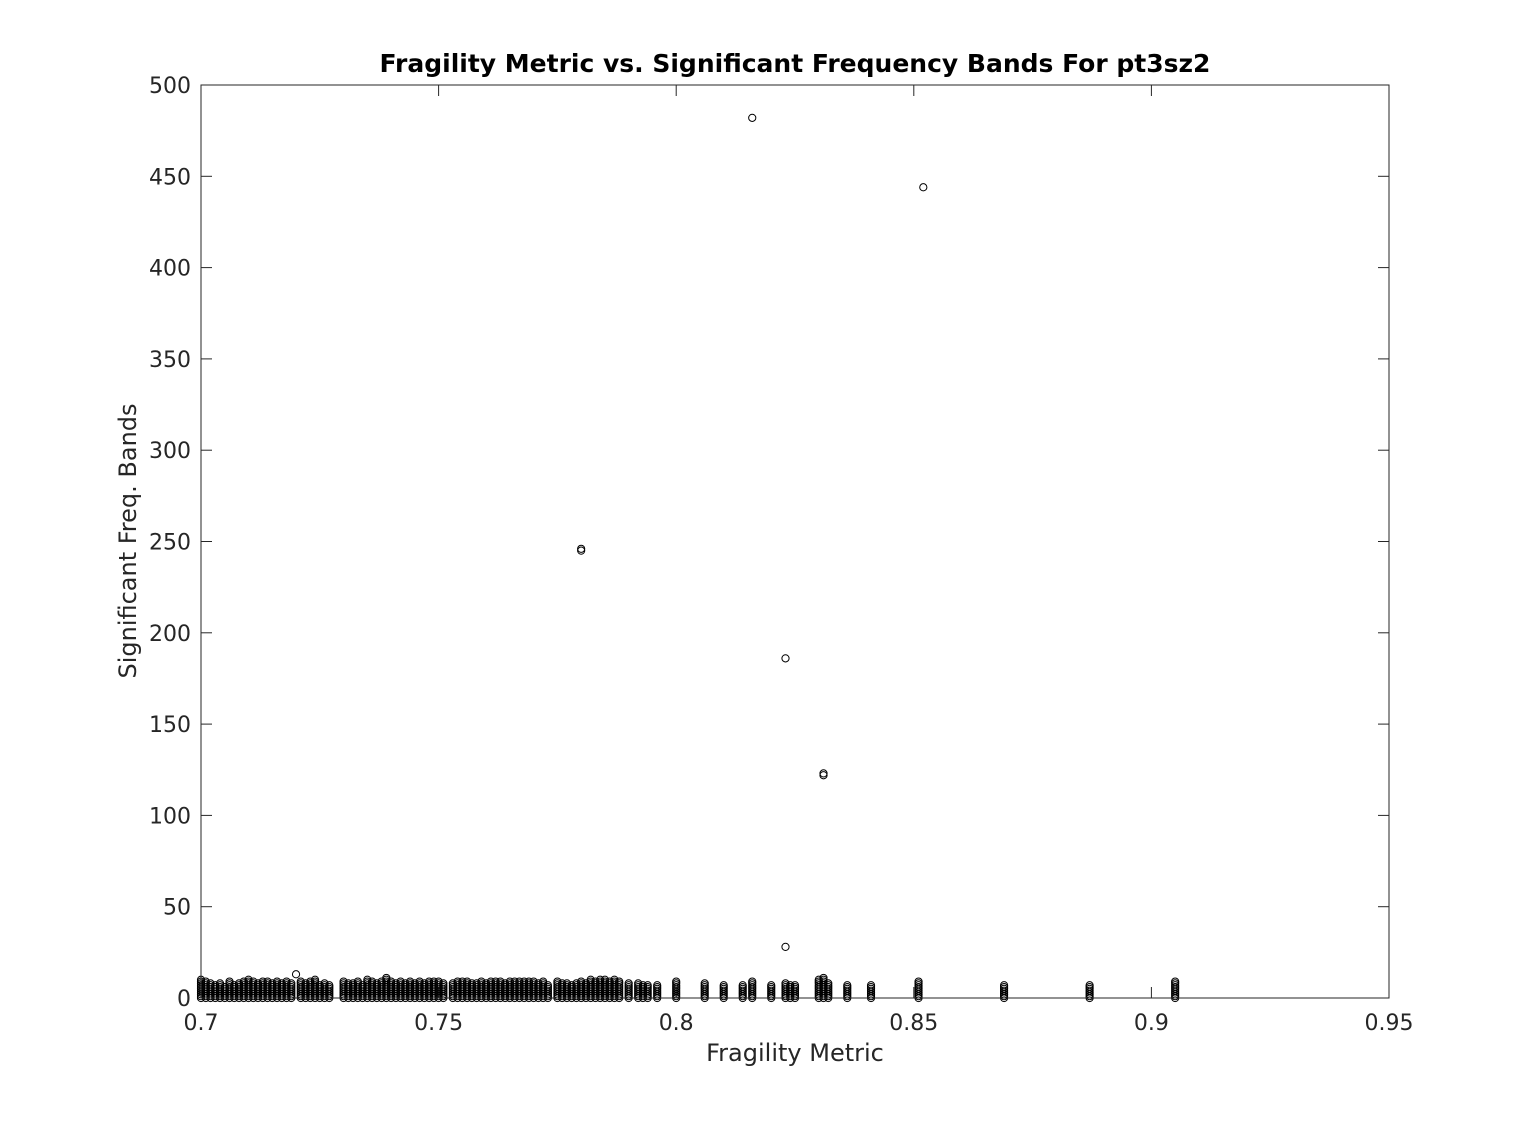 This screenshot has width=1535, height=1121. I want to click on y-tick-label: 350, so click(170, 360).